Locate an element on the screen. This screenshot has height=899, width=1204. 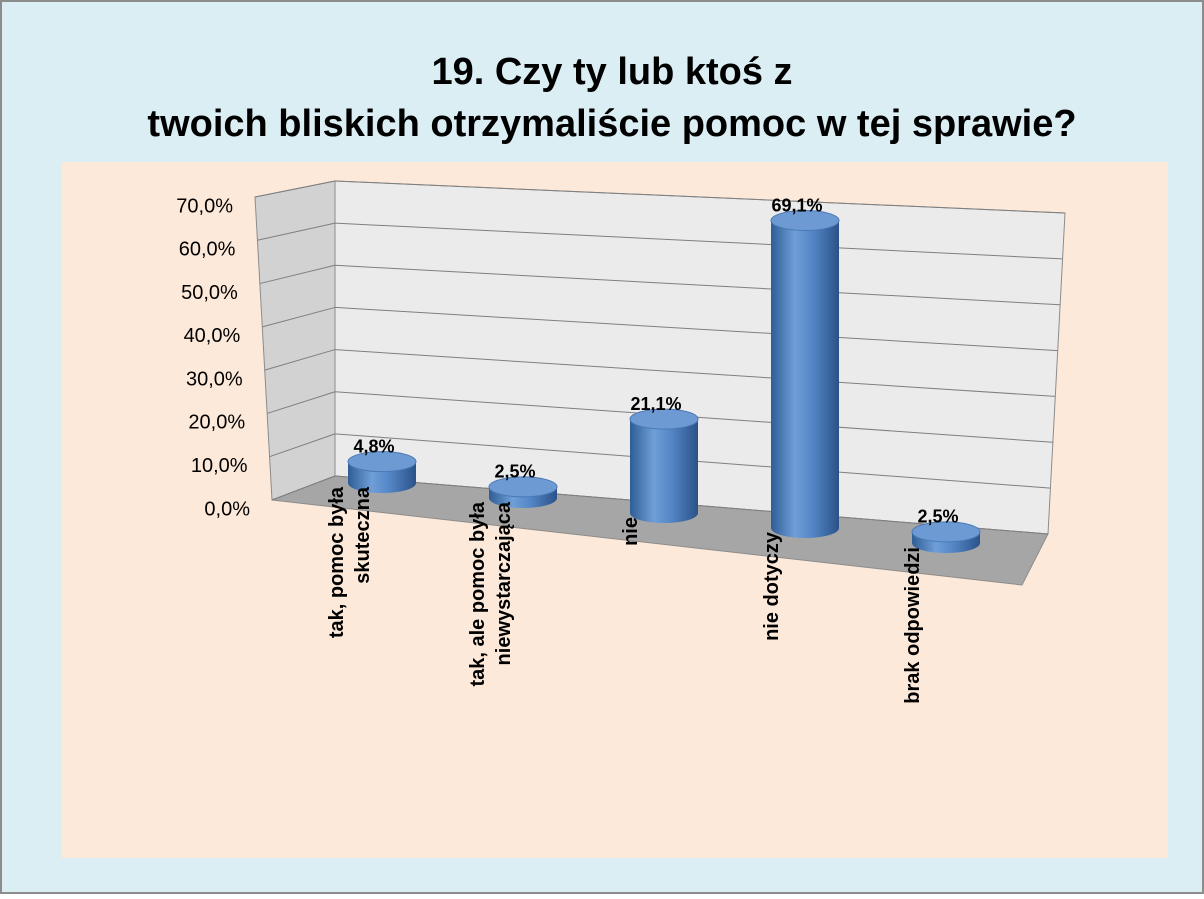
x-tick-label: brak odpowiedzi is located at coordinates (913, 625).